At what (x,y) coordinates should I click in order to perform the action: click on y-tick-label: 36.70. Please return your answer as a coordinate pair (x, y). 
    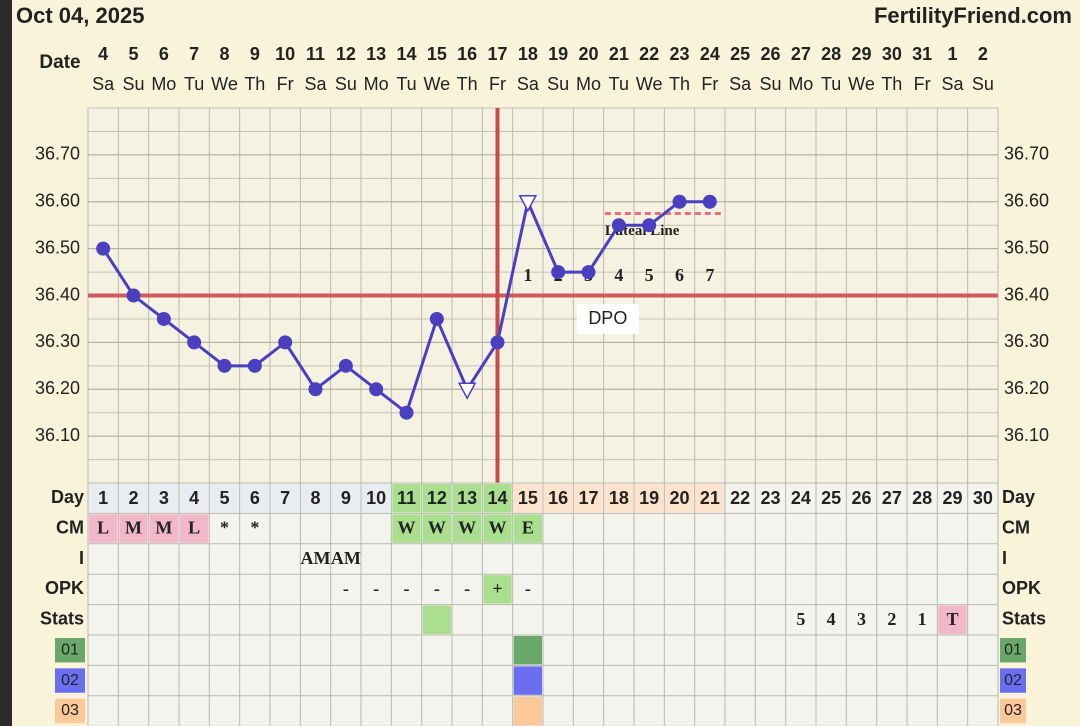
    Looking at the image, I should click on (57, 154).